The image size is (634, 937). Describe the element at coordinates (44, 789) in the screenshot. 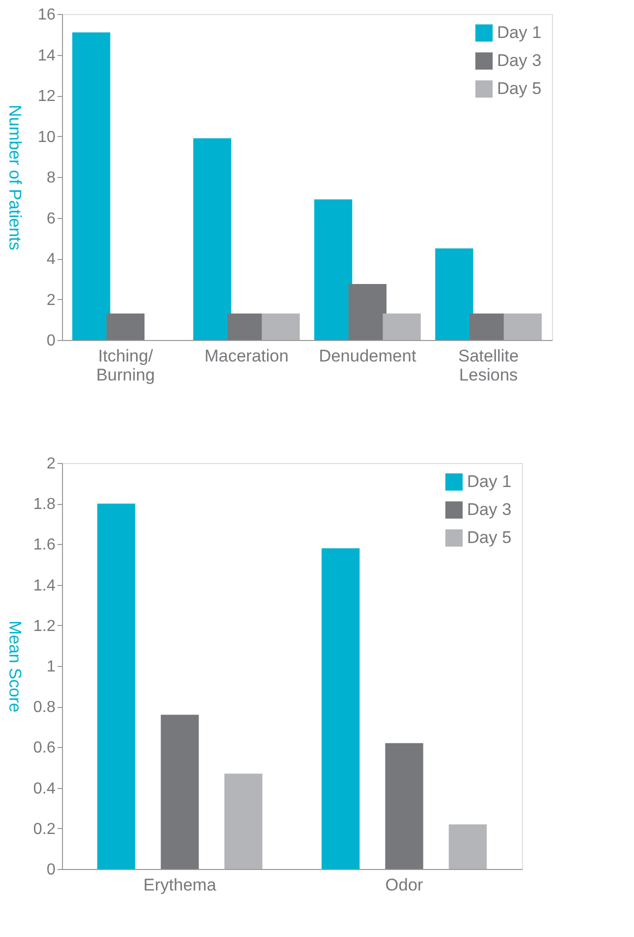

I see `y-tick-label: 0.4` at that location.